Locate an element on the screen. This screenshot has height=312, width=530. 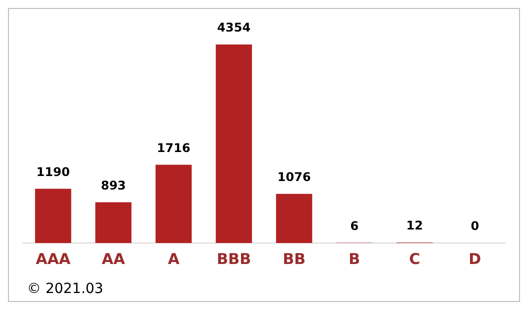
data-label: 1076 is located at coordinates (294, 177).